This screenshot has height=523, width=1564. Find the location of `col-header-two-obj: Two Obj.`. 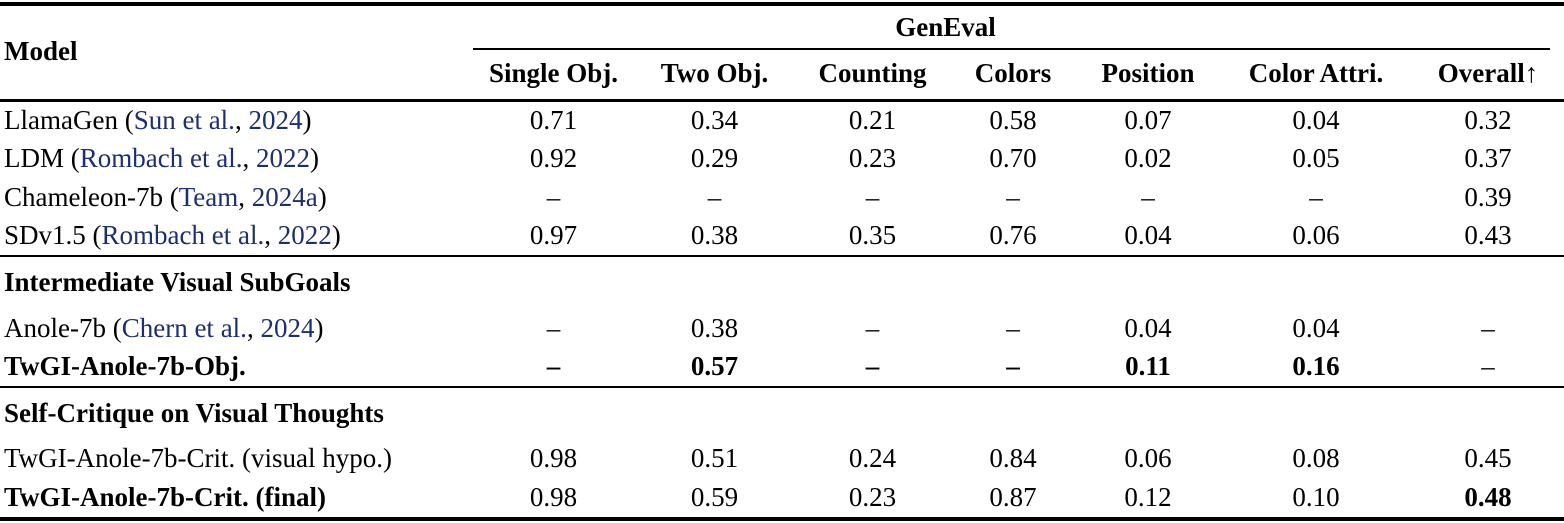

col-header-two-obj: Two Obj. is located at coordinates (714, 76).